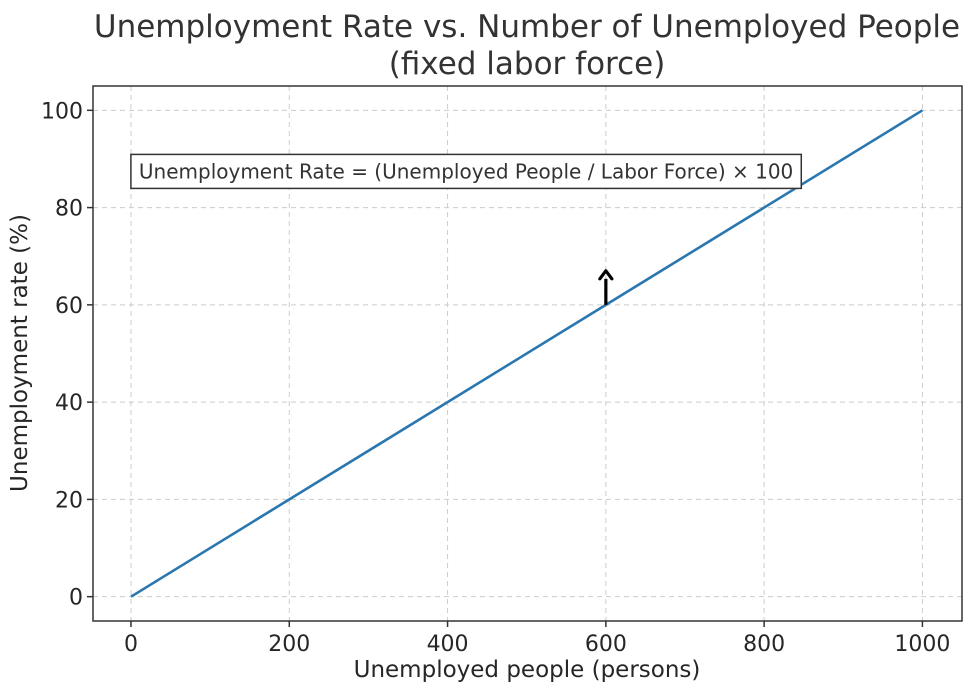 Image resolution: width=978 pixels, height=689 pixels. Describe the element at coordinates (20, 353) in the screenshot. I see `y-axis-label: Unemployment rate (%)` at that location.